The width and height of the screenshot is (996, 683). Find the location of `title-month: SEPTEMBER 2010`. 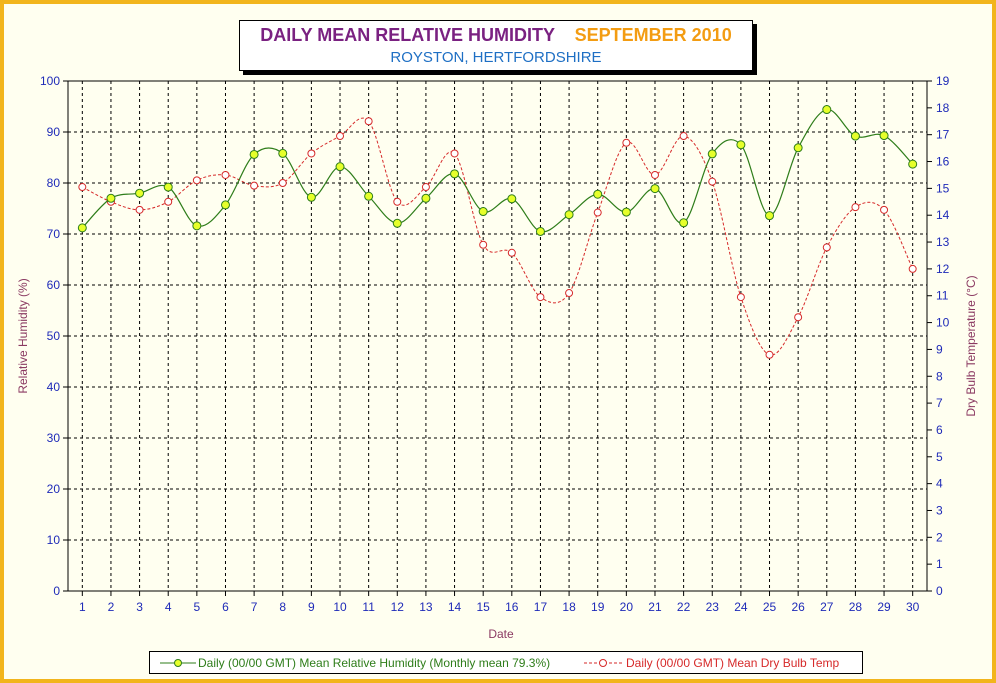

title-month: SEPTEMBER 2010 is located at coordinates (653, 35).